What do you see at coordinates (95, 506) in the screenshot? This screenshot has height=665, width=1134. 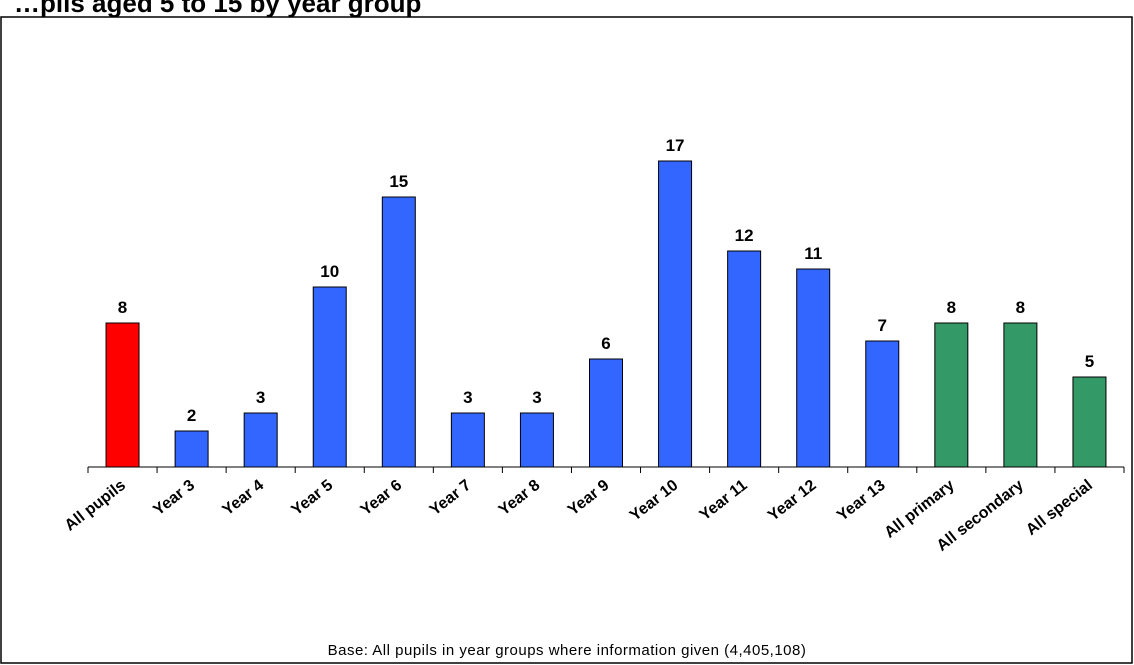 I see `x-tick-label: All pupils` at bounding box center [95, 506].